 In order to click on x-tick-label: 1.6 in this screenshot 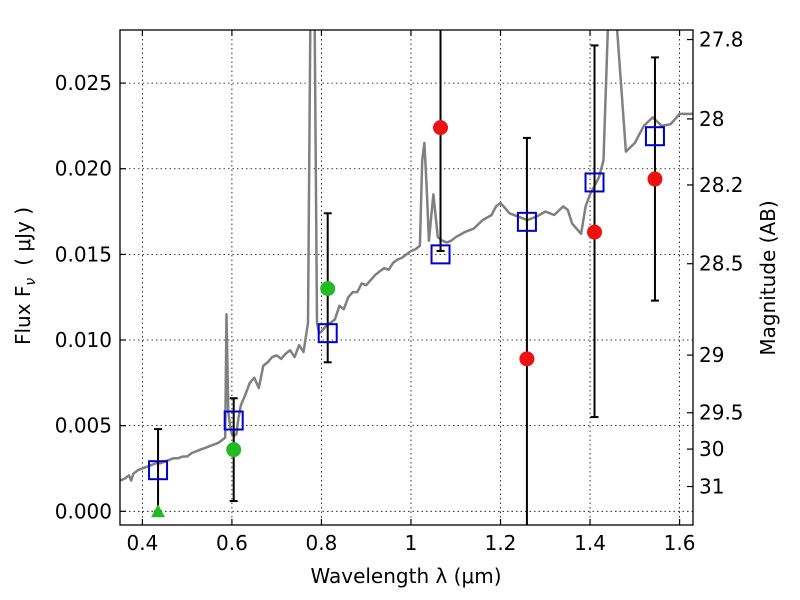, I will do `click(680, 543)`.